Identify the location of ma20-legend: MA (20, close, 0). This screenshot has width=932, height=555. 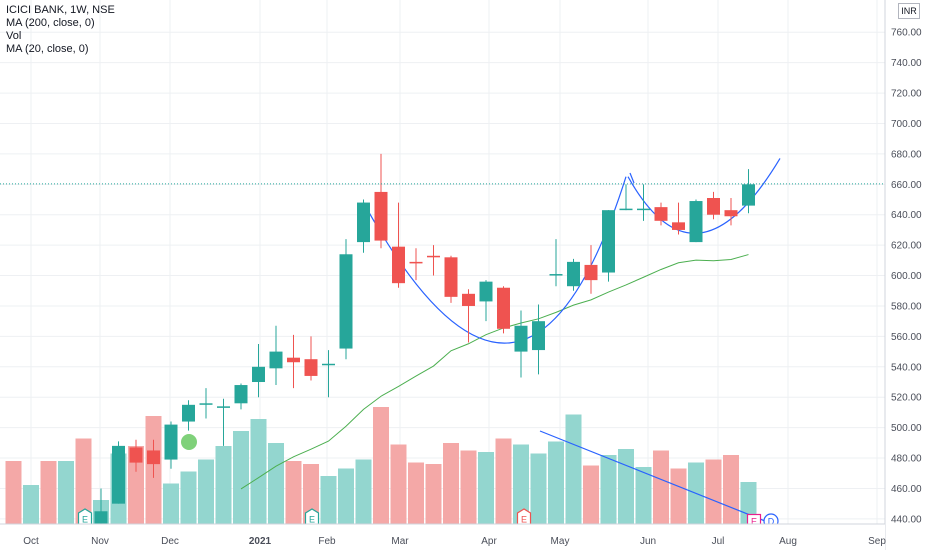
(47, 49).